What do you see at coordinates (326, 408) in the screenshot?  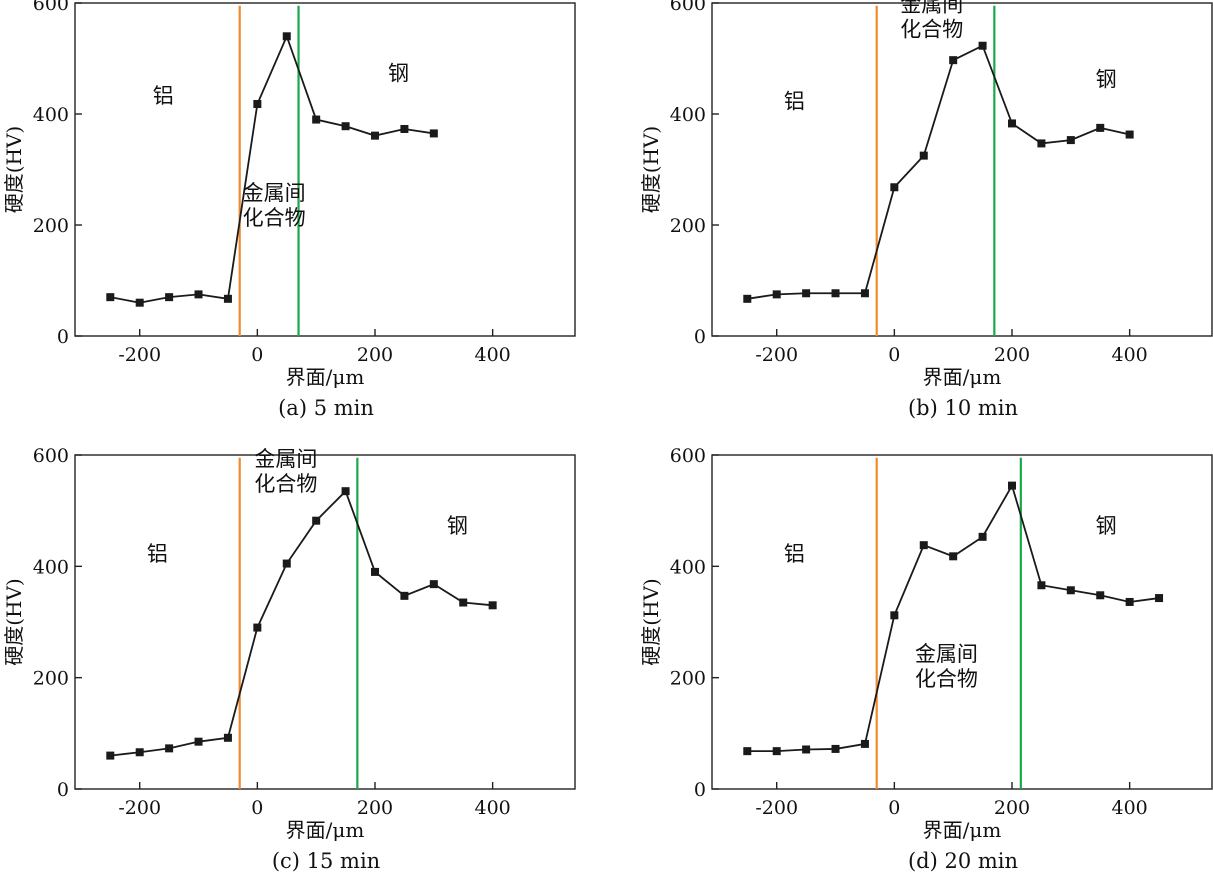 I see `panel-caption: (a) 5 min` at bounding box center [326, 408].